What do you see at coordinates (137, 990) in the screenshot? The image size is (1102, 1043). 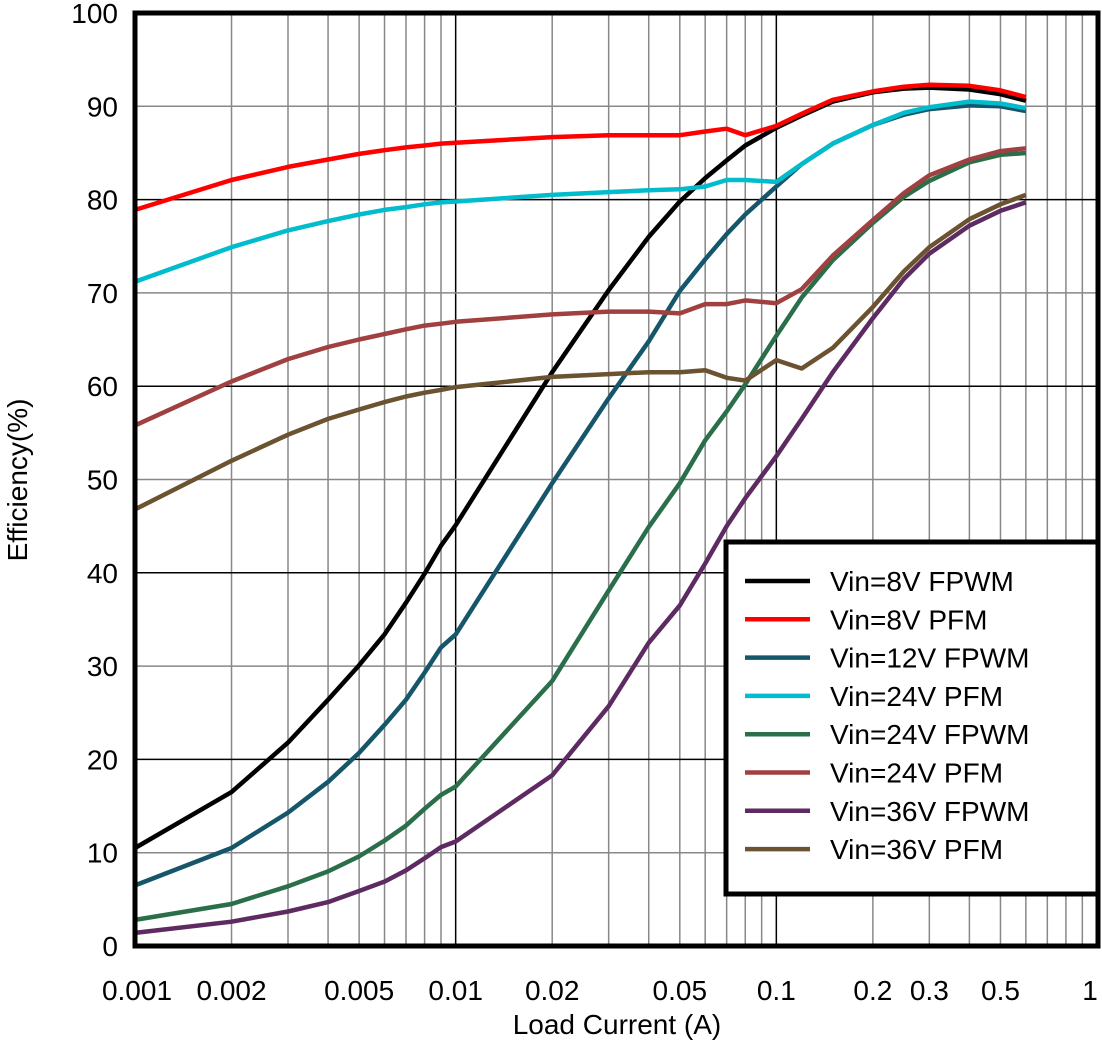 I see `x-tick-label: 0.001` at bounding box center [137, 990].